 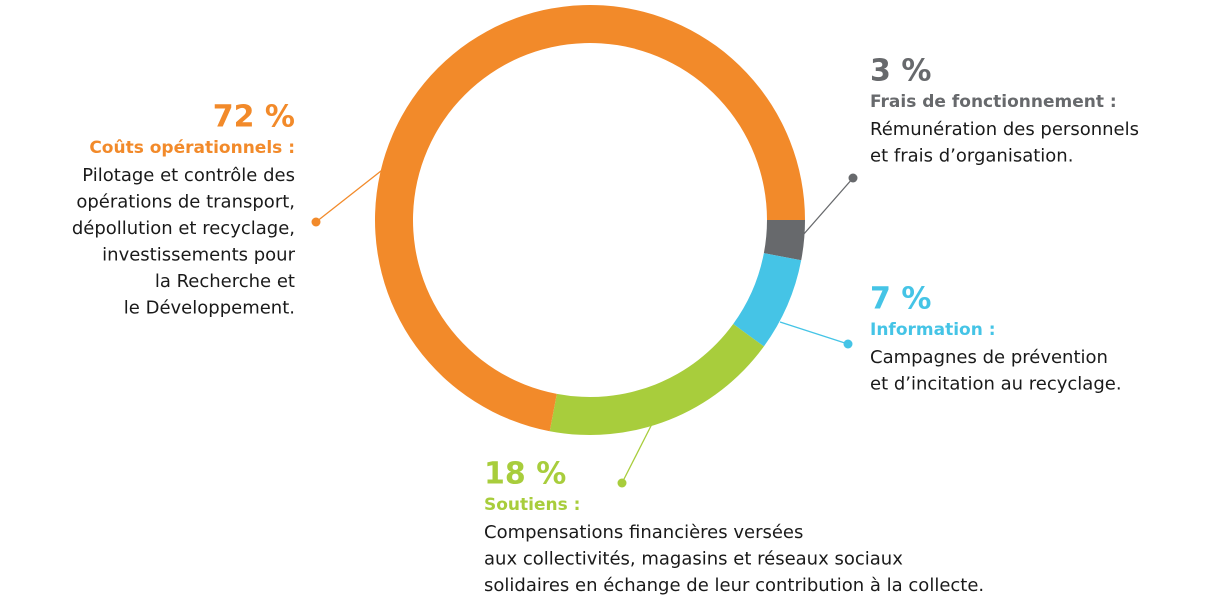 I want to click on description-line: opérations de transport,, so click(x=185, y=202).